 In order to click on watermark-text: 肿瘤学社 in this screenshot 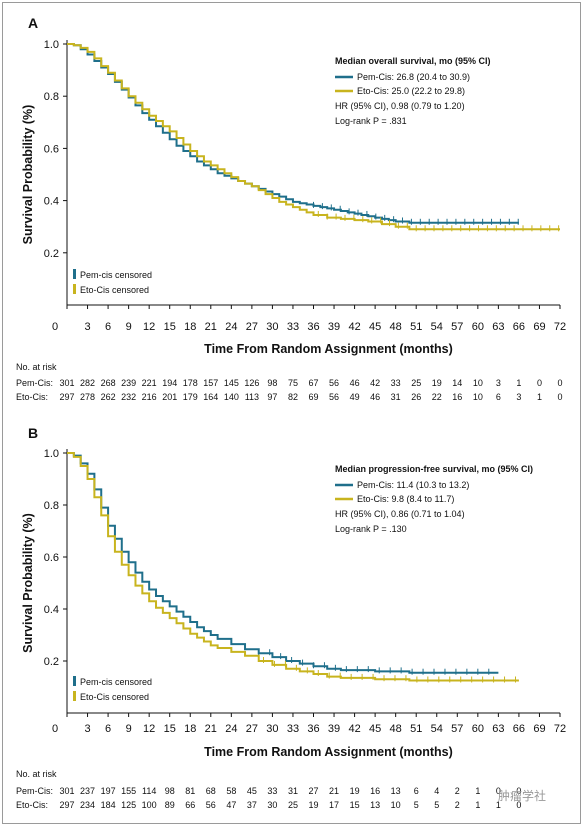, I will do `click(522, 795)`.